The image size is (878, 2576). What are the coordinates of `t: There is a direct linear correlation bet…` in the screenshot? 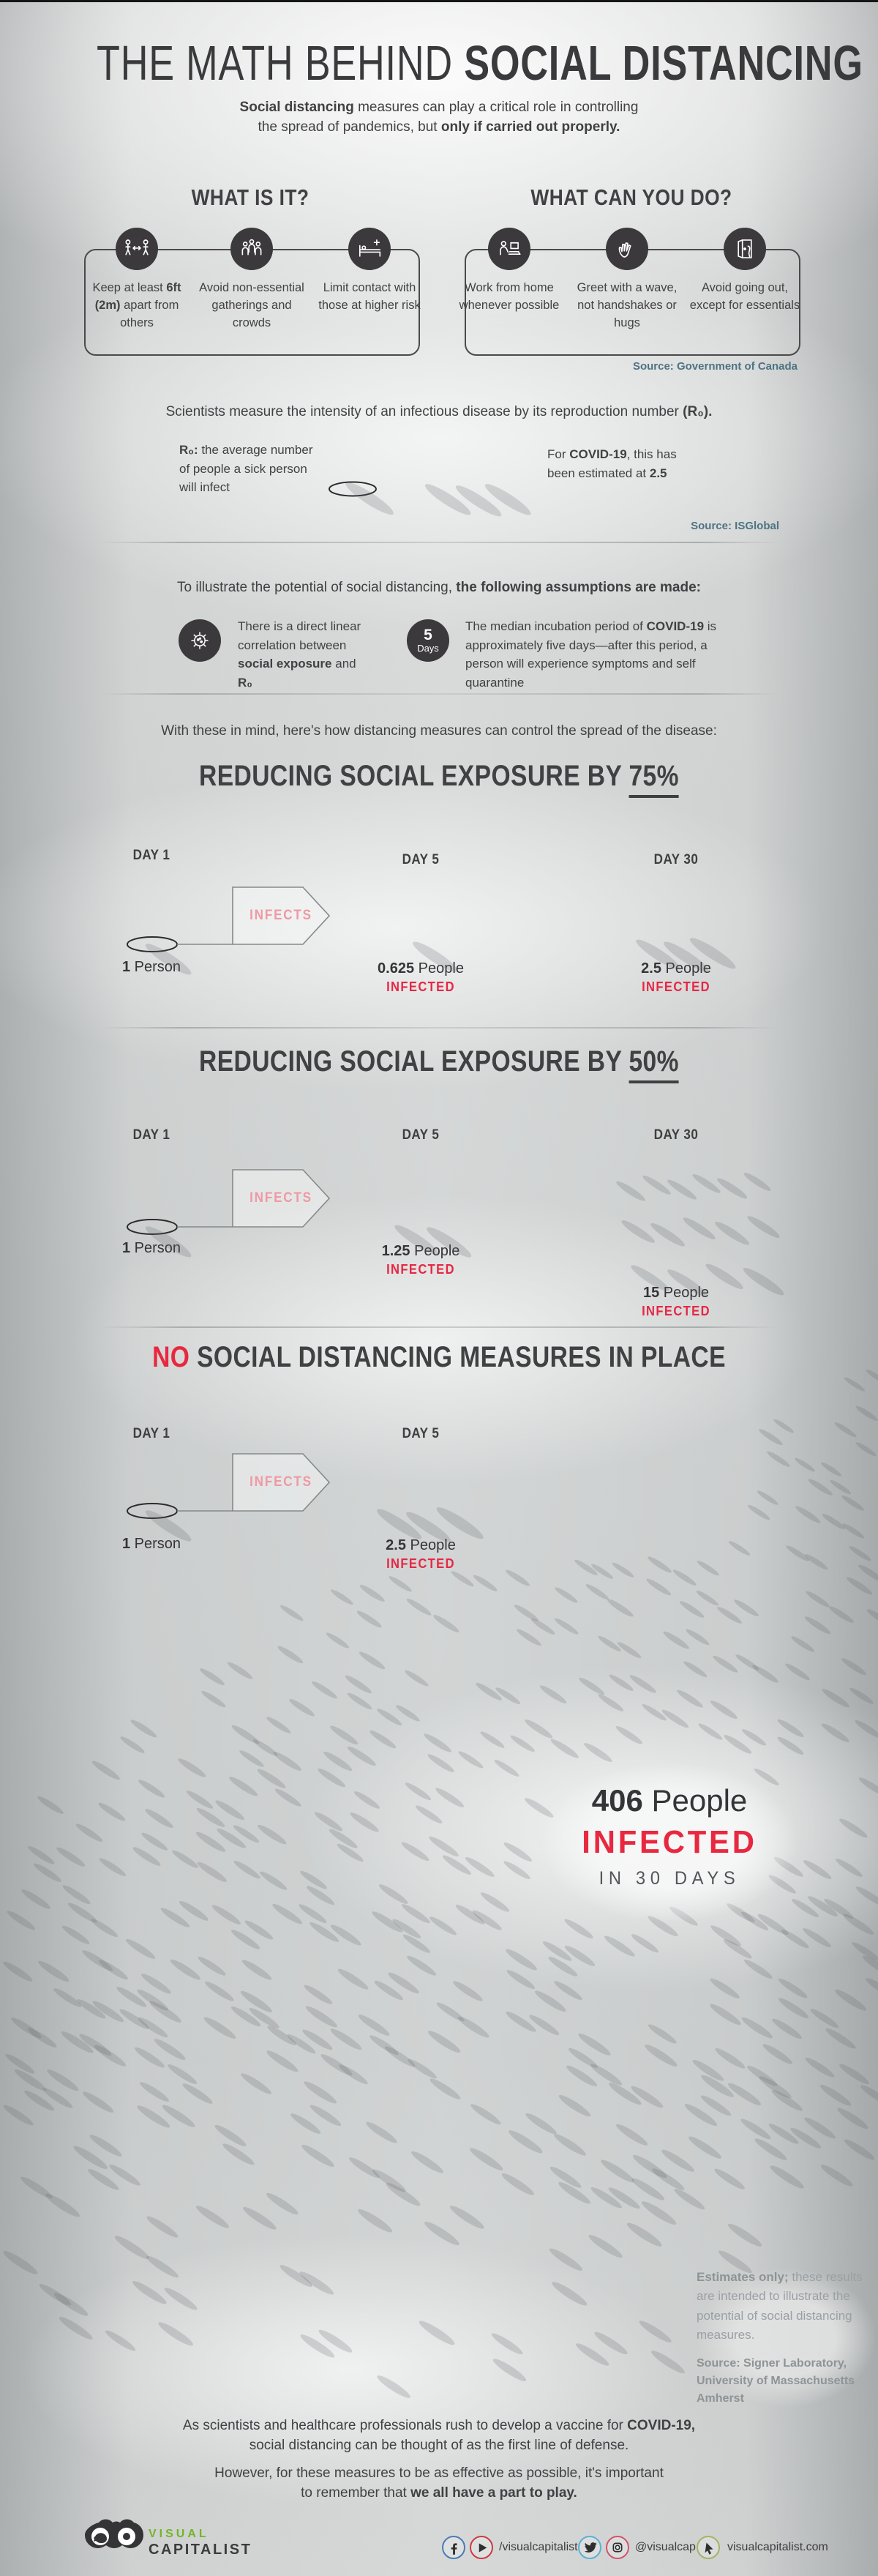 It's located at (299, 635).